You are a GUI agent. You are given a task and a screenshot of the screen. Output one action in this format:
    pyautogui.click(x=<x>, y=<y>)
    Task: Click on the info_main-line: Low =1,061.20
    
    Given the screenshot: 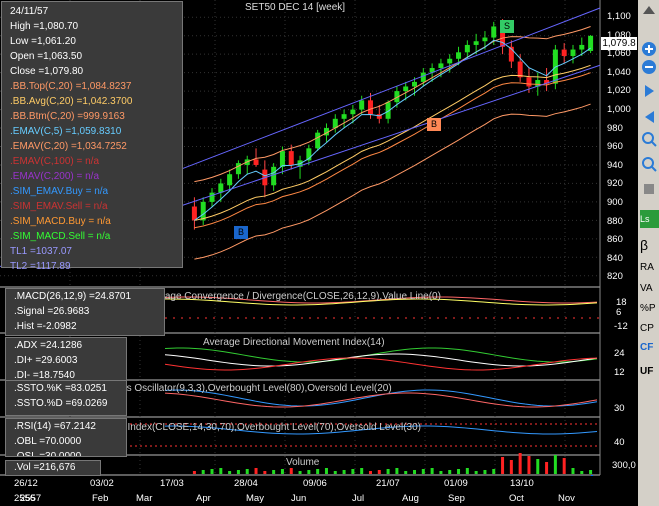 What is the action you would take?
    pyautogui.click(x=43, y=41)
    